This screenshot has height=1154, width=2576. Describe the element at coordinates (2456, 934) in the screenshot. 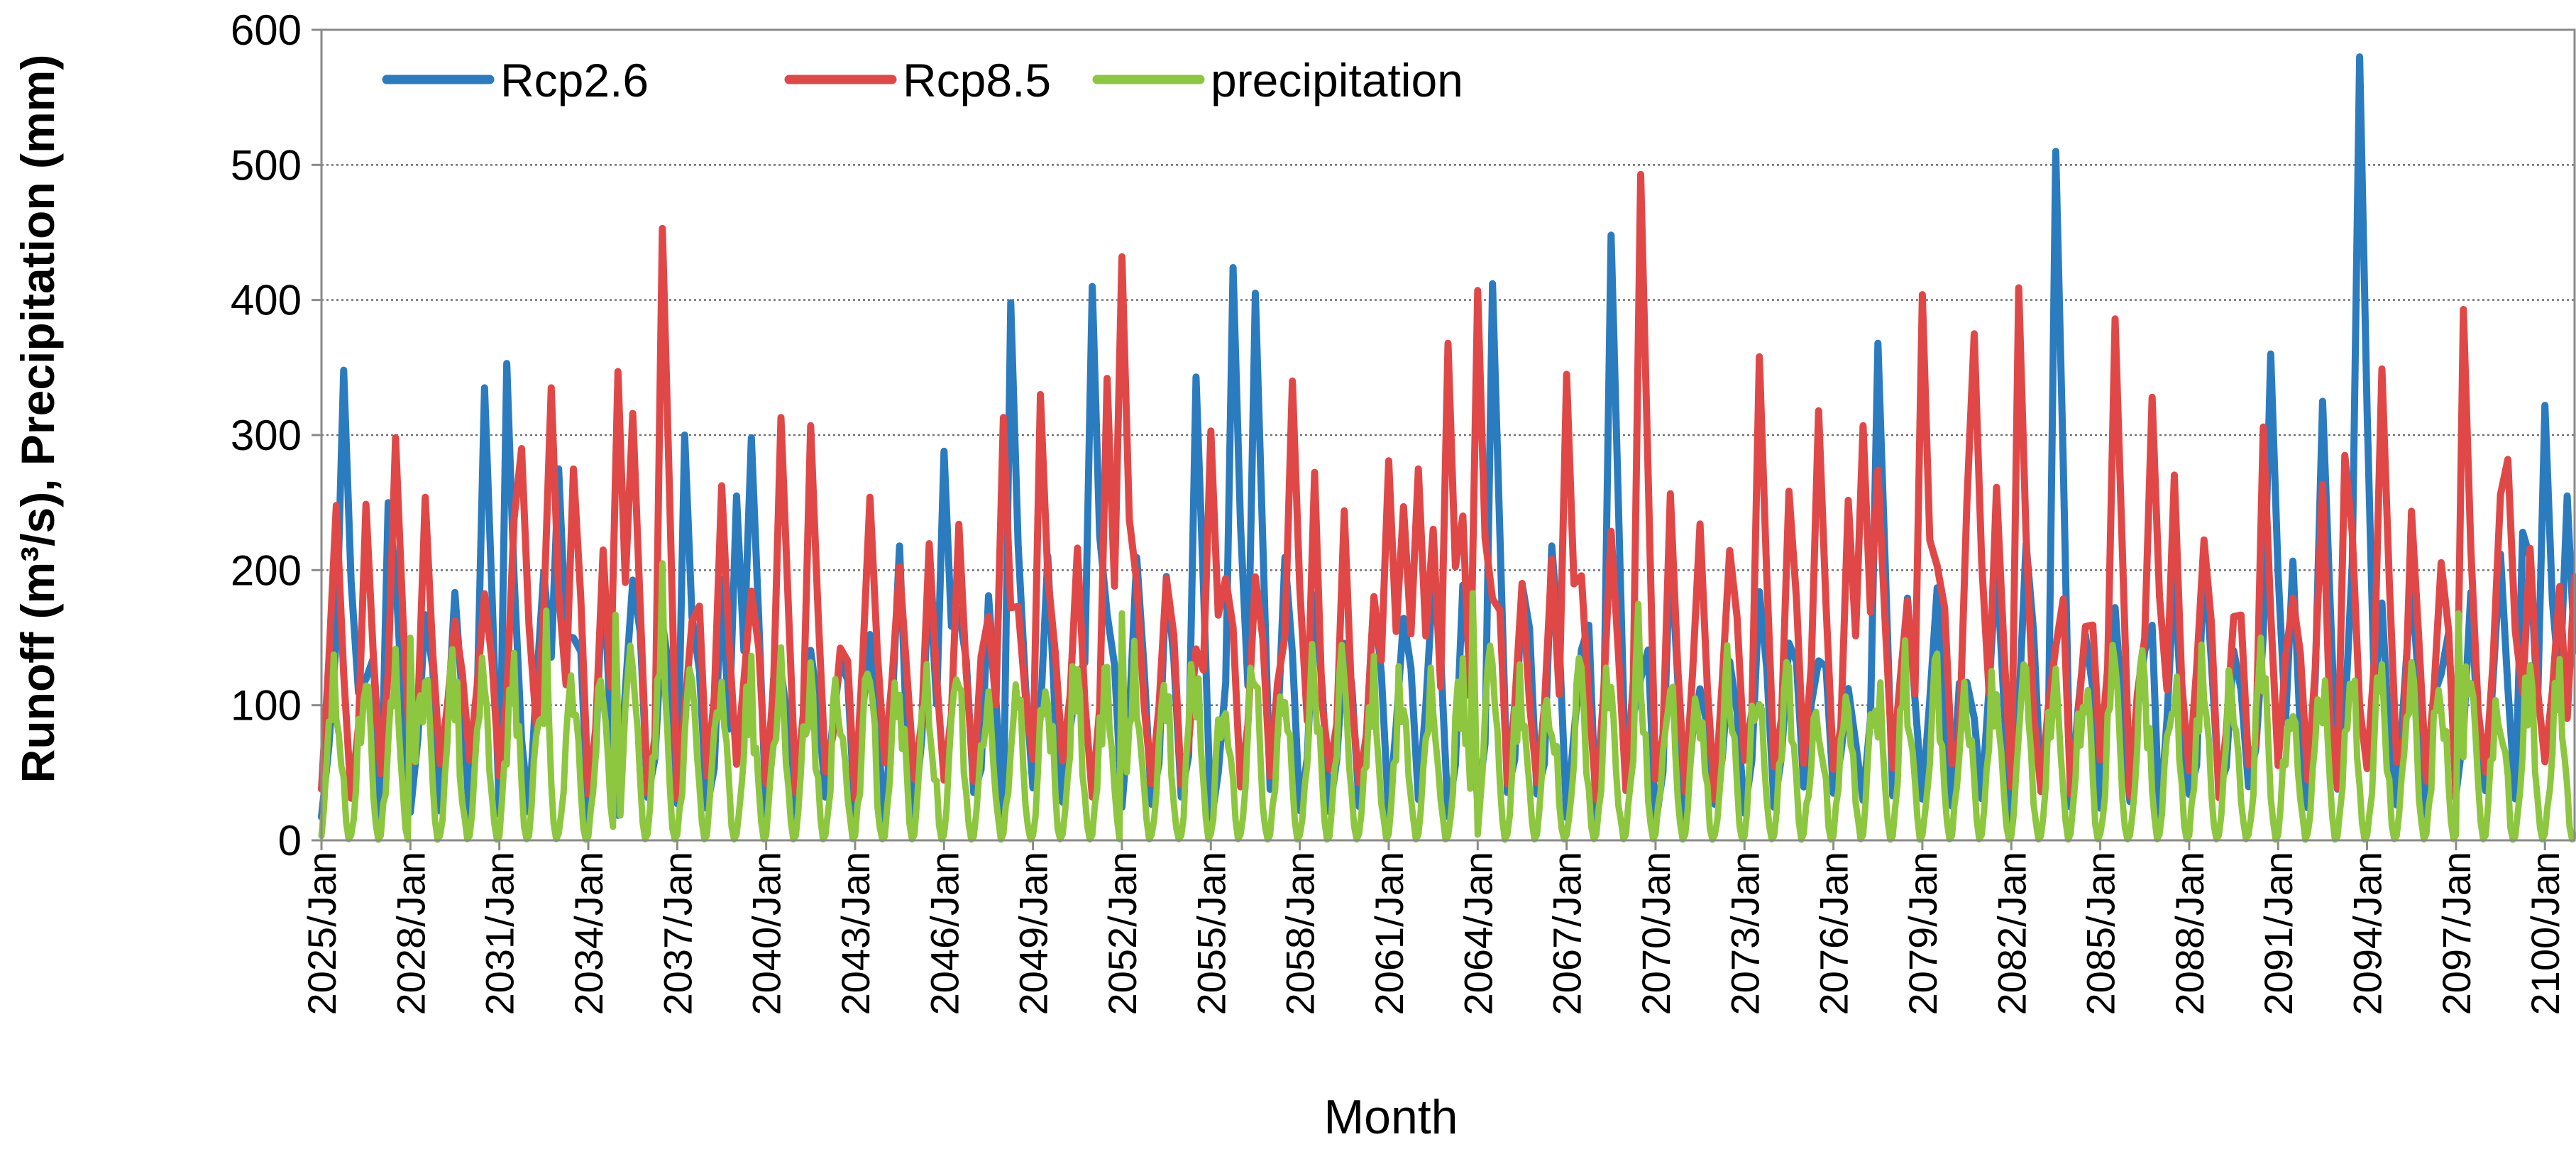

I see `x-tick-label: 2097/Jan` at that location.